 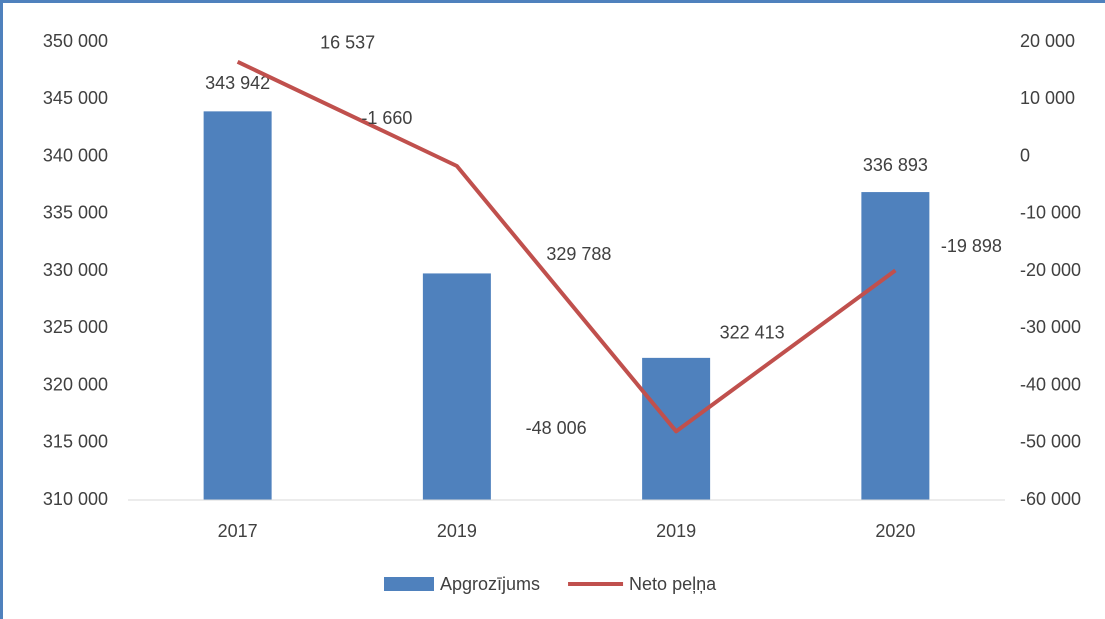 I want to click on data-label: -48 006, so click(x=556, y=428).